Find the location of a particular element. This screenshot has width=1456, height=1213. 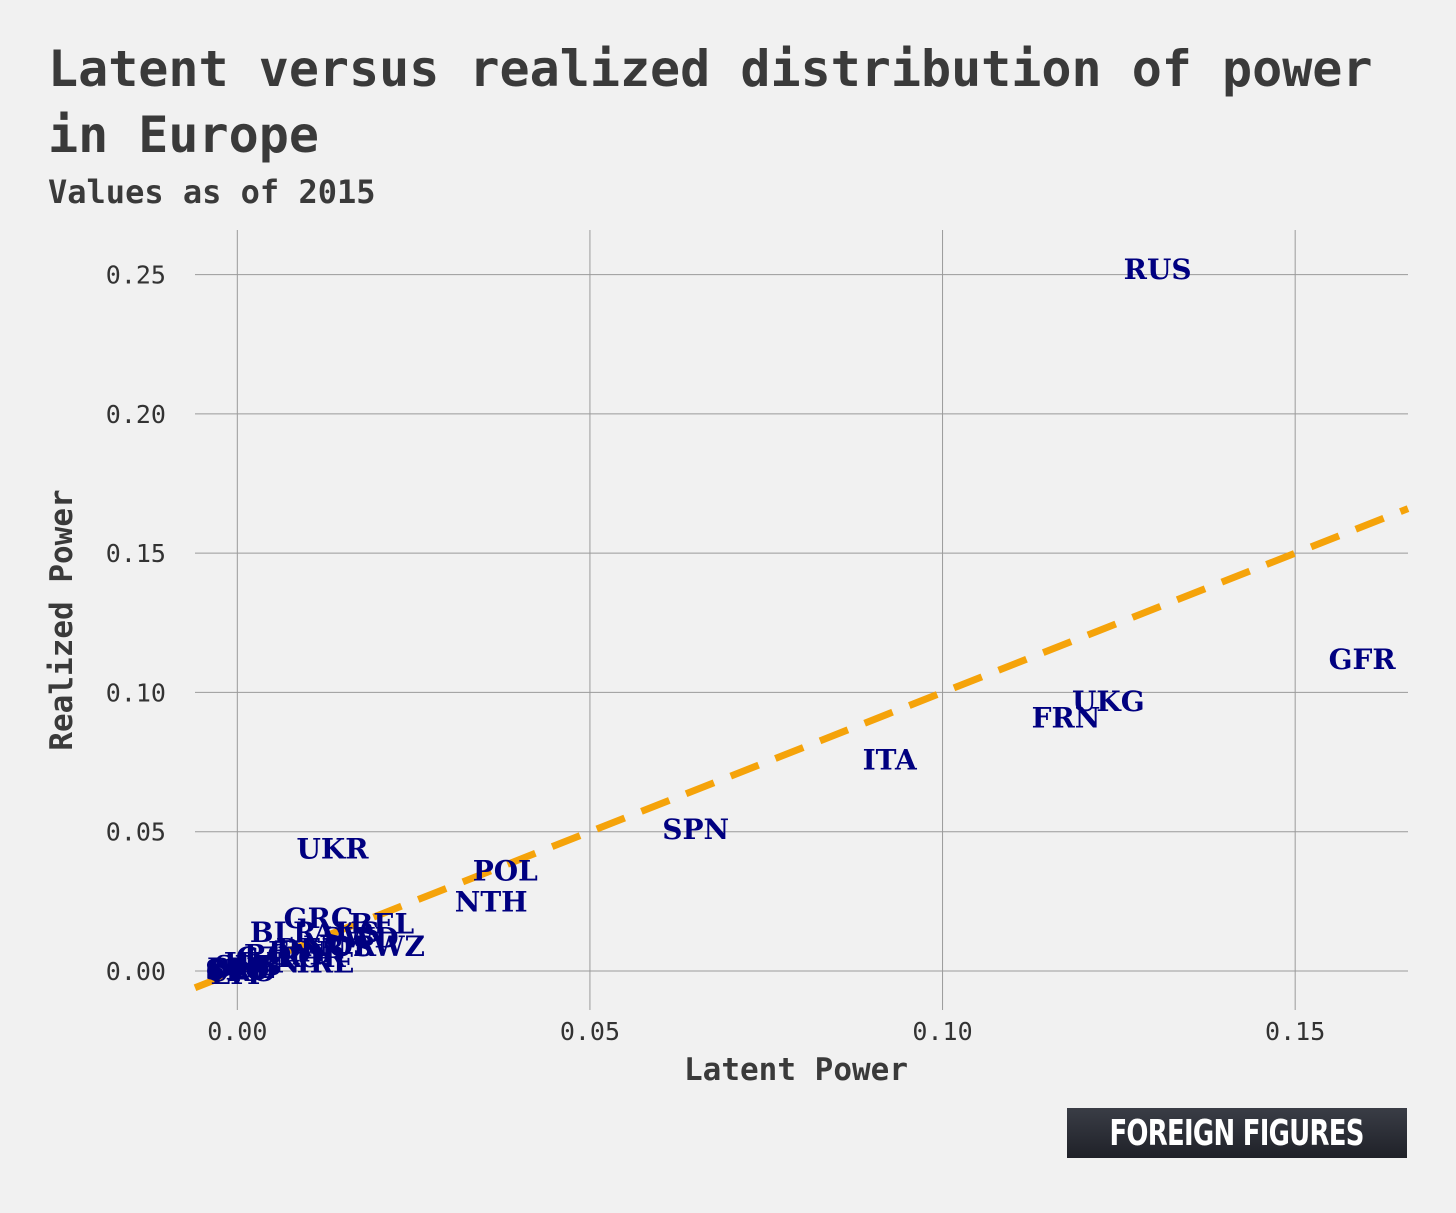

point-label-por: POR is located at coordinates (311, 957).